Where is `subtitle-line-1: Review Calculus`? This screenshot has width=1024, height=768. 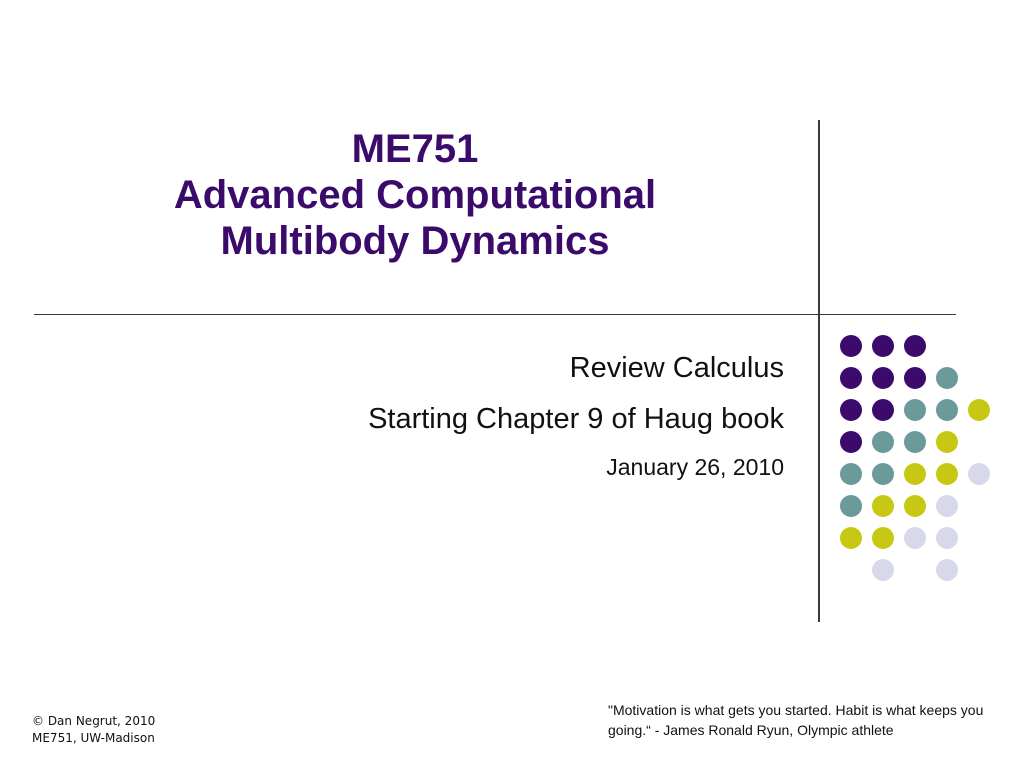 subtitle-line-1: Review Calculus is located at coordinates (676, 368).